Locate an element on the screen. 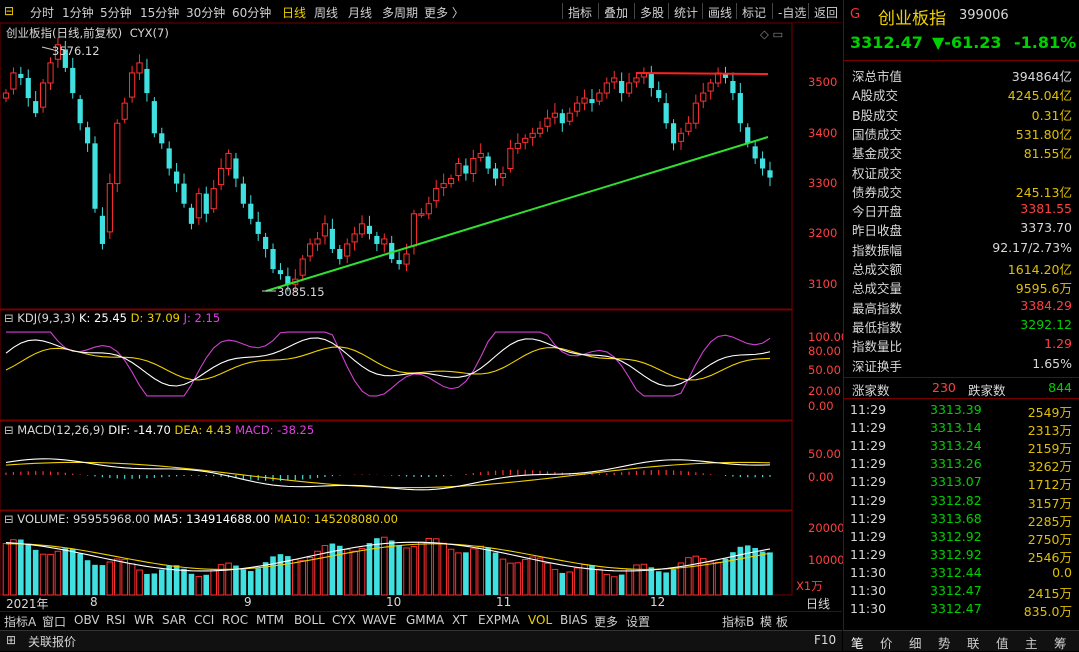 The height and width of the screenshot is (652, 1079). period-4-button: 30分钟 is located at coordinates (206, 13).